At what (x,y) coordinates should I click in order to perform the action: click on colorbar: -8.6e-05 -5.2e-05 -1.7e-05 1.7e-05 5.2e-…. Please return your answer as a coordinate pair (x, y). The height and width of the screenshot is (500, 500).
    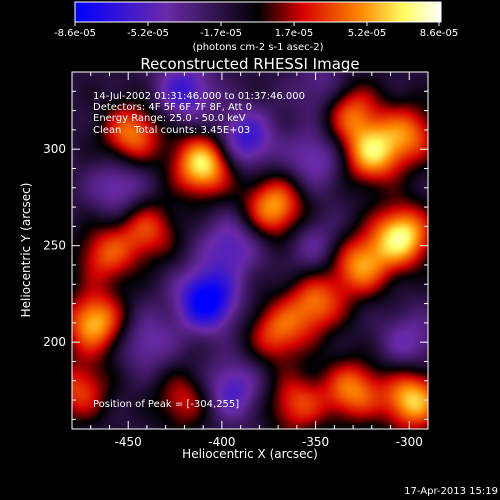
    Looking at the image, I should click on (256, 27).